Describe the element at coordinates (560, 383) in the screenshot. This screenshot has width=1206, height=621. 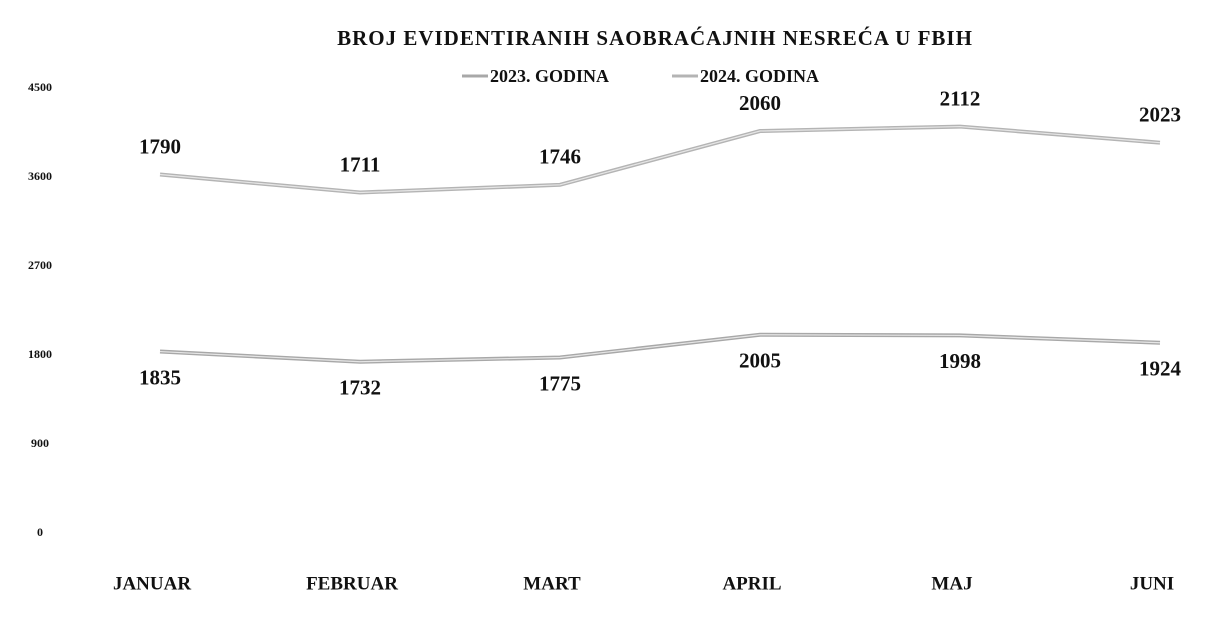
I see `data-label: 1775` at that location.